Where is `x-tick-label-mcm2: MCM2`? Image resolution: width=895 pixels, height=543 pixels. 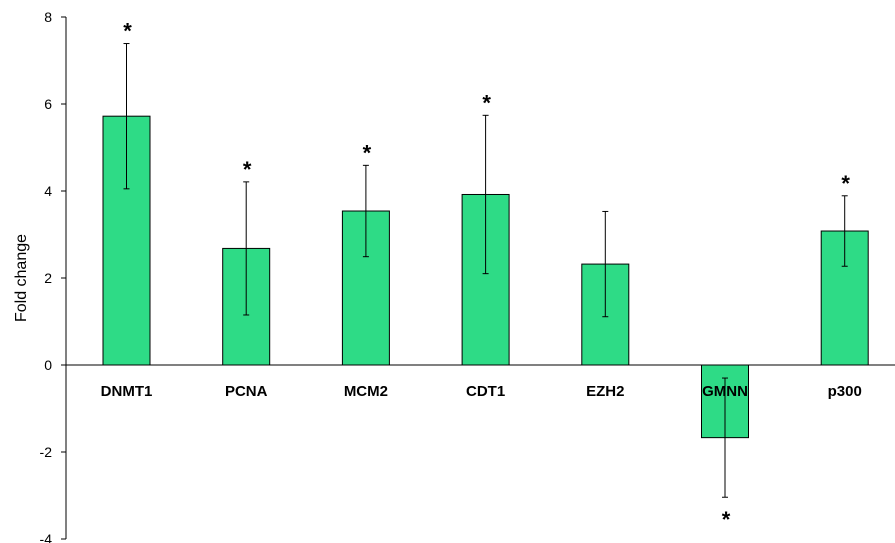
x-tick-label-mcm2: MCM2 is located at coordinates (366, 391).